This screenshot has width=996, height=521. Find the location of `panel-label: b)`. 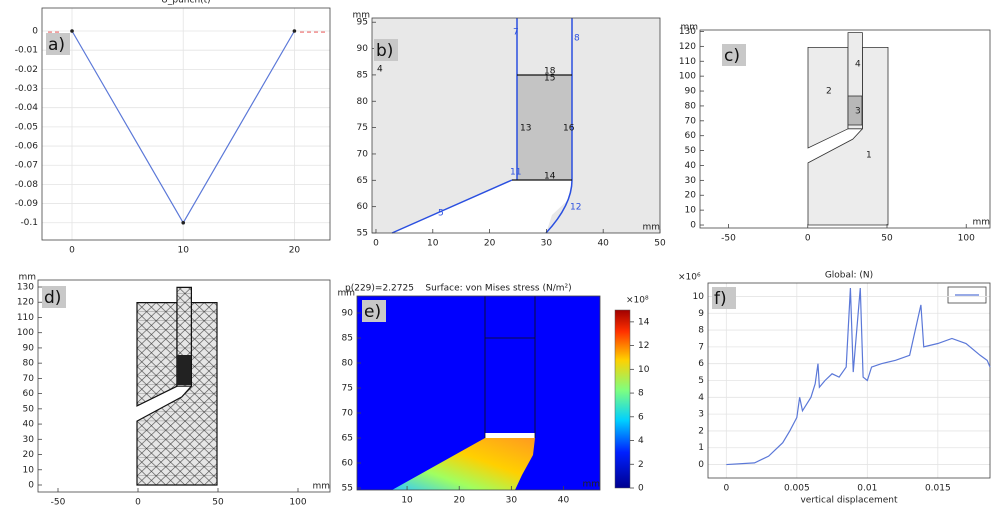

panel-label: b) is located at coordinates (384, 51).